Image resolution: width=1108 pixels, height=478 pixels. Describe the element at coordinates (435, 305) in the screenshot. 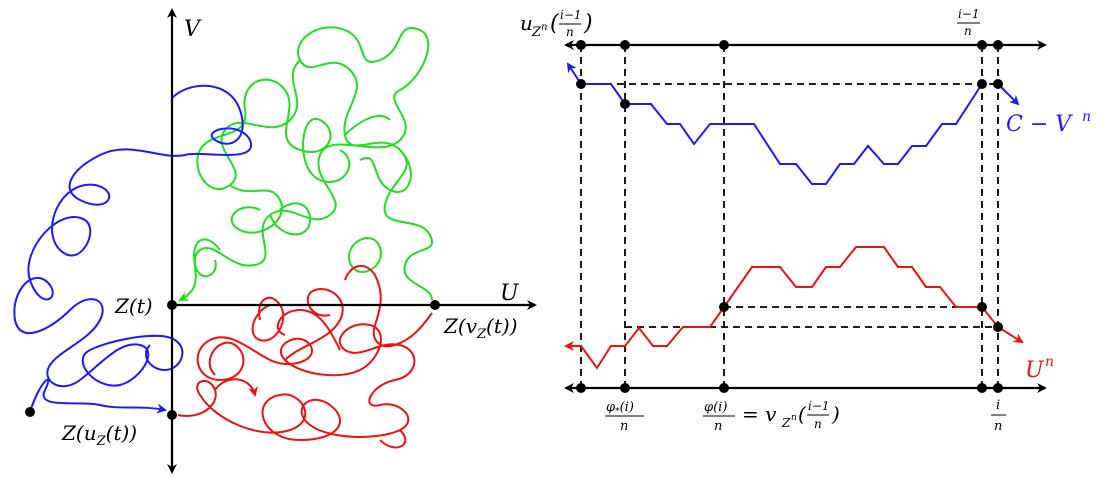

I see `point-z-vz` at that location.